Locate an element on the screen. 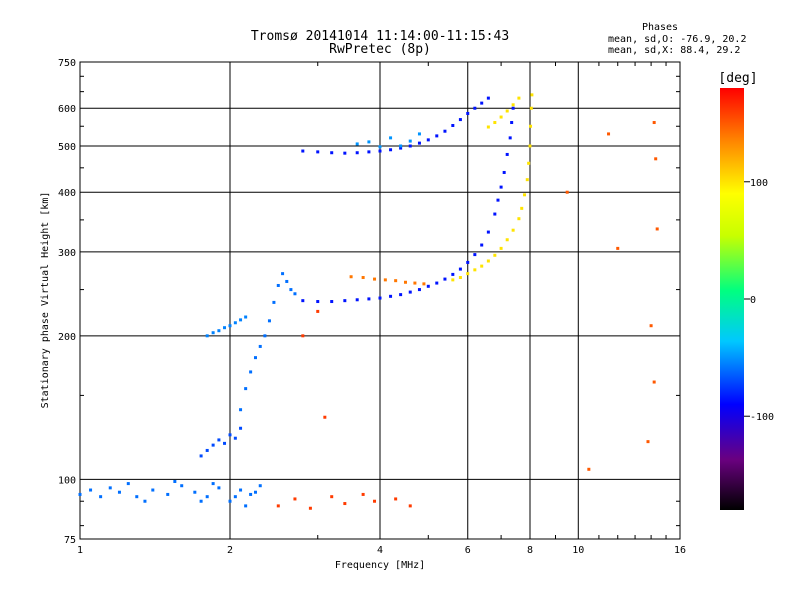  phases-o-stats: mean, sd,O: -76.9, 20.2 is located at coordinates (677, 39).